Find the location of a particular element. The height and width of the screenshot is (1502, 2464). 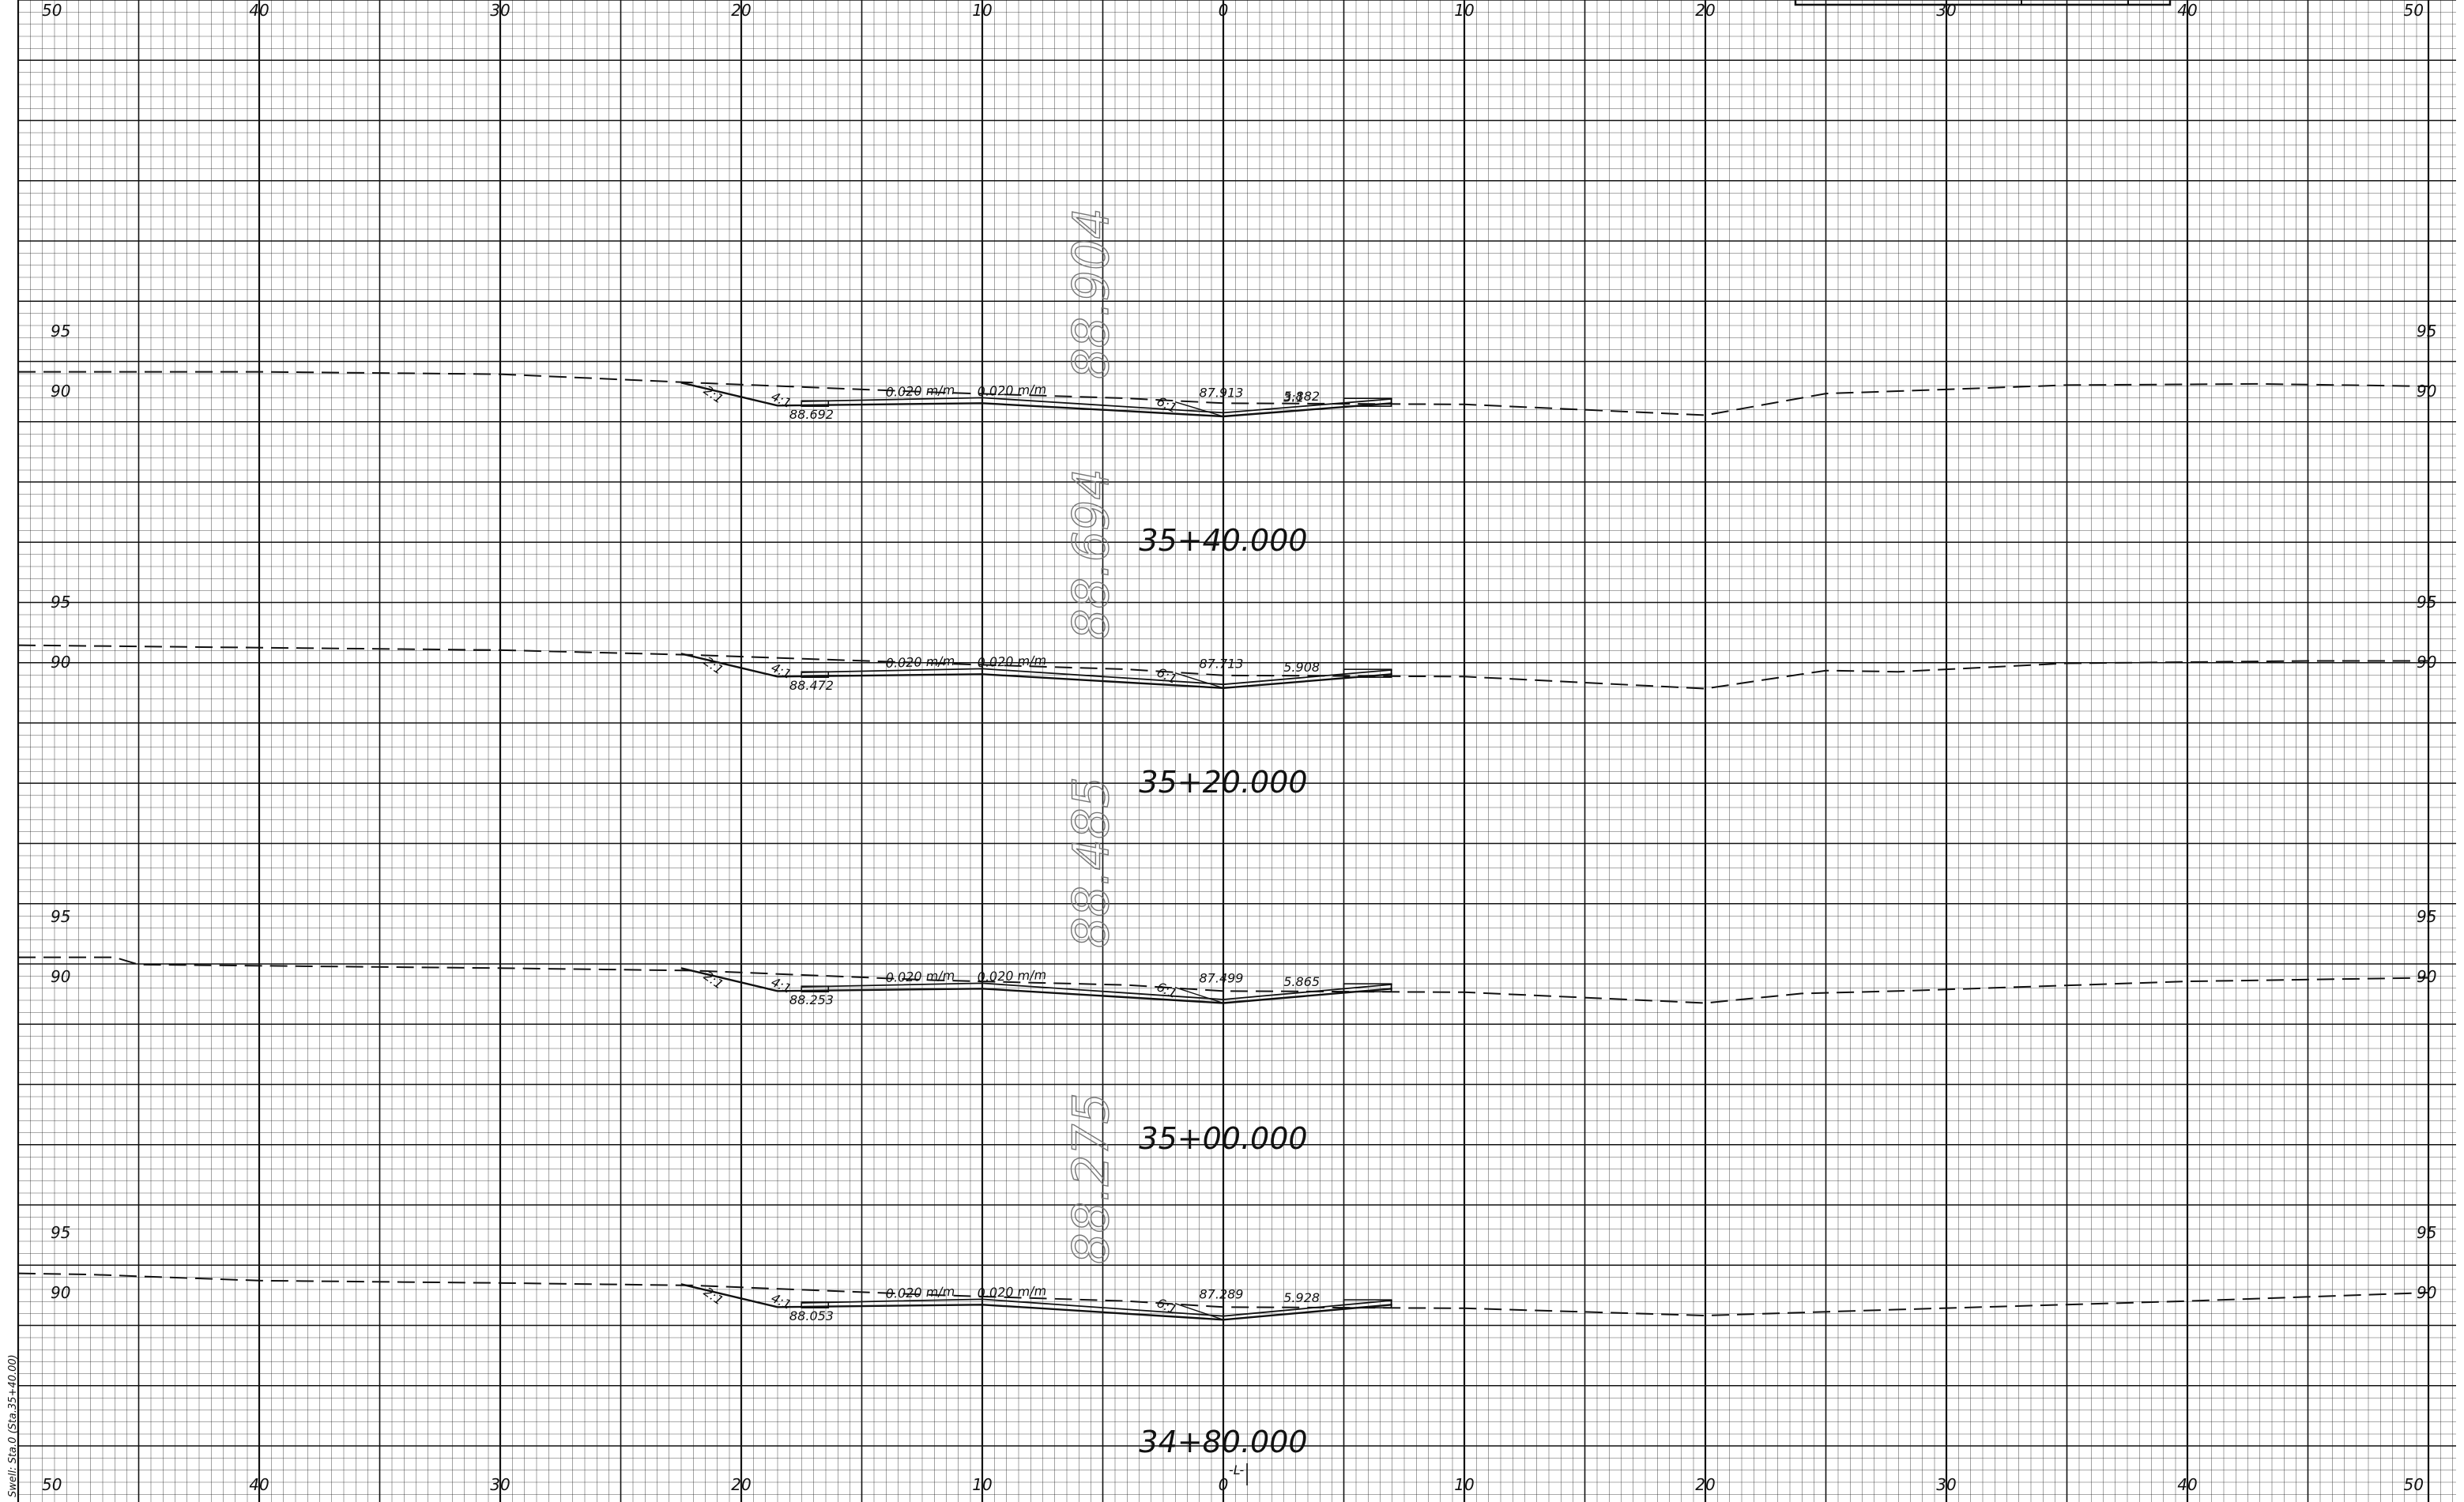

offset-tick-bottom: 30 is located at coordinates (500, 1484).